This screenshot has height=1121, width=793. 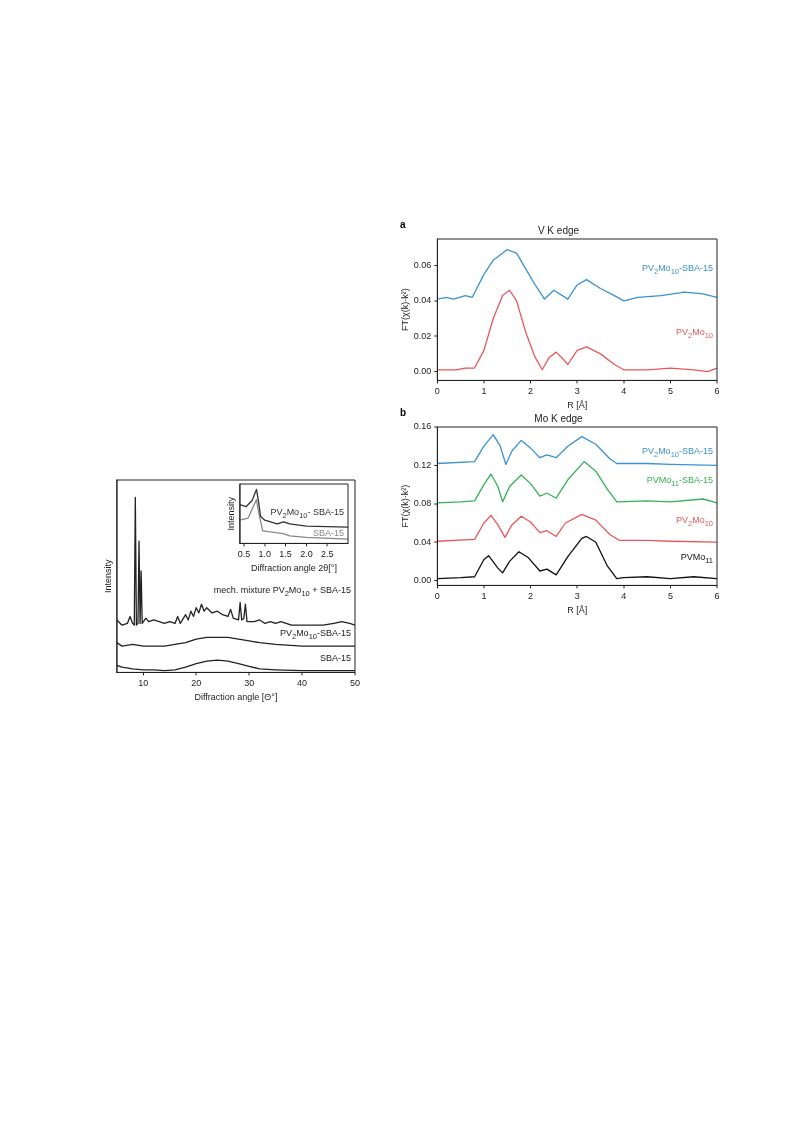 What do you see at coordinates (696, 559) in the screenshot?
I see `series-label: PVMo$_{11}$` at bounding box center [696, 559].